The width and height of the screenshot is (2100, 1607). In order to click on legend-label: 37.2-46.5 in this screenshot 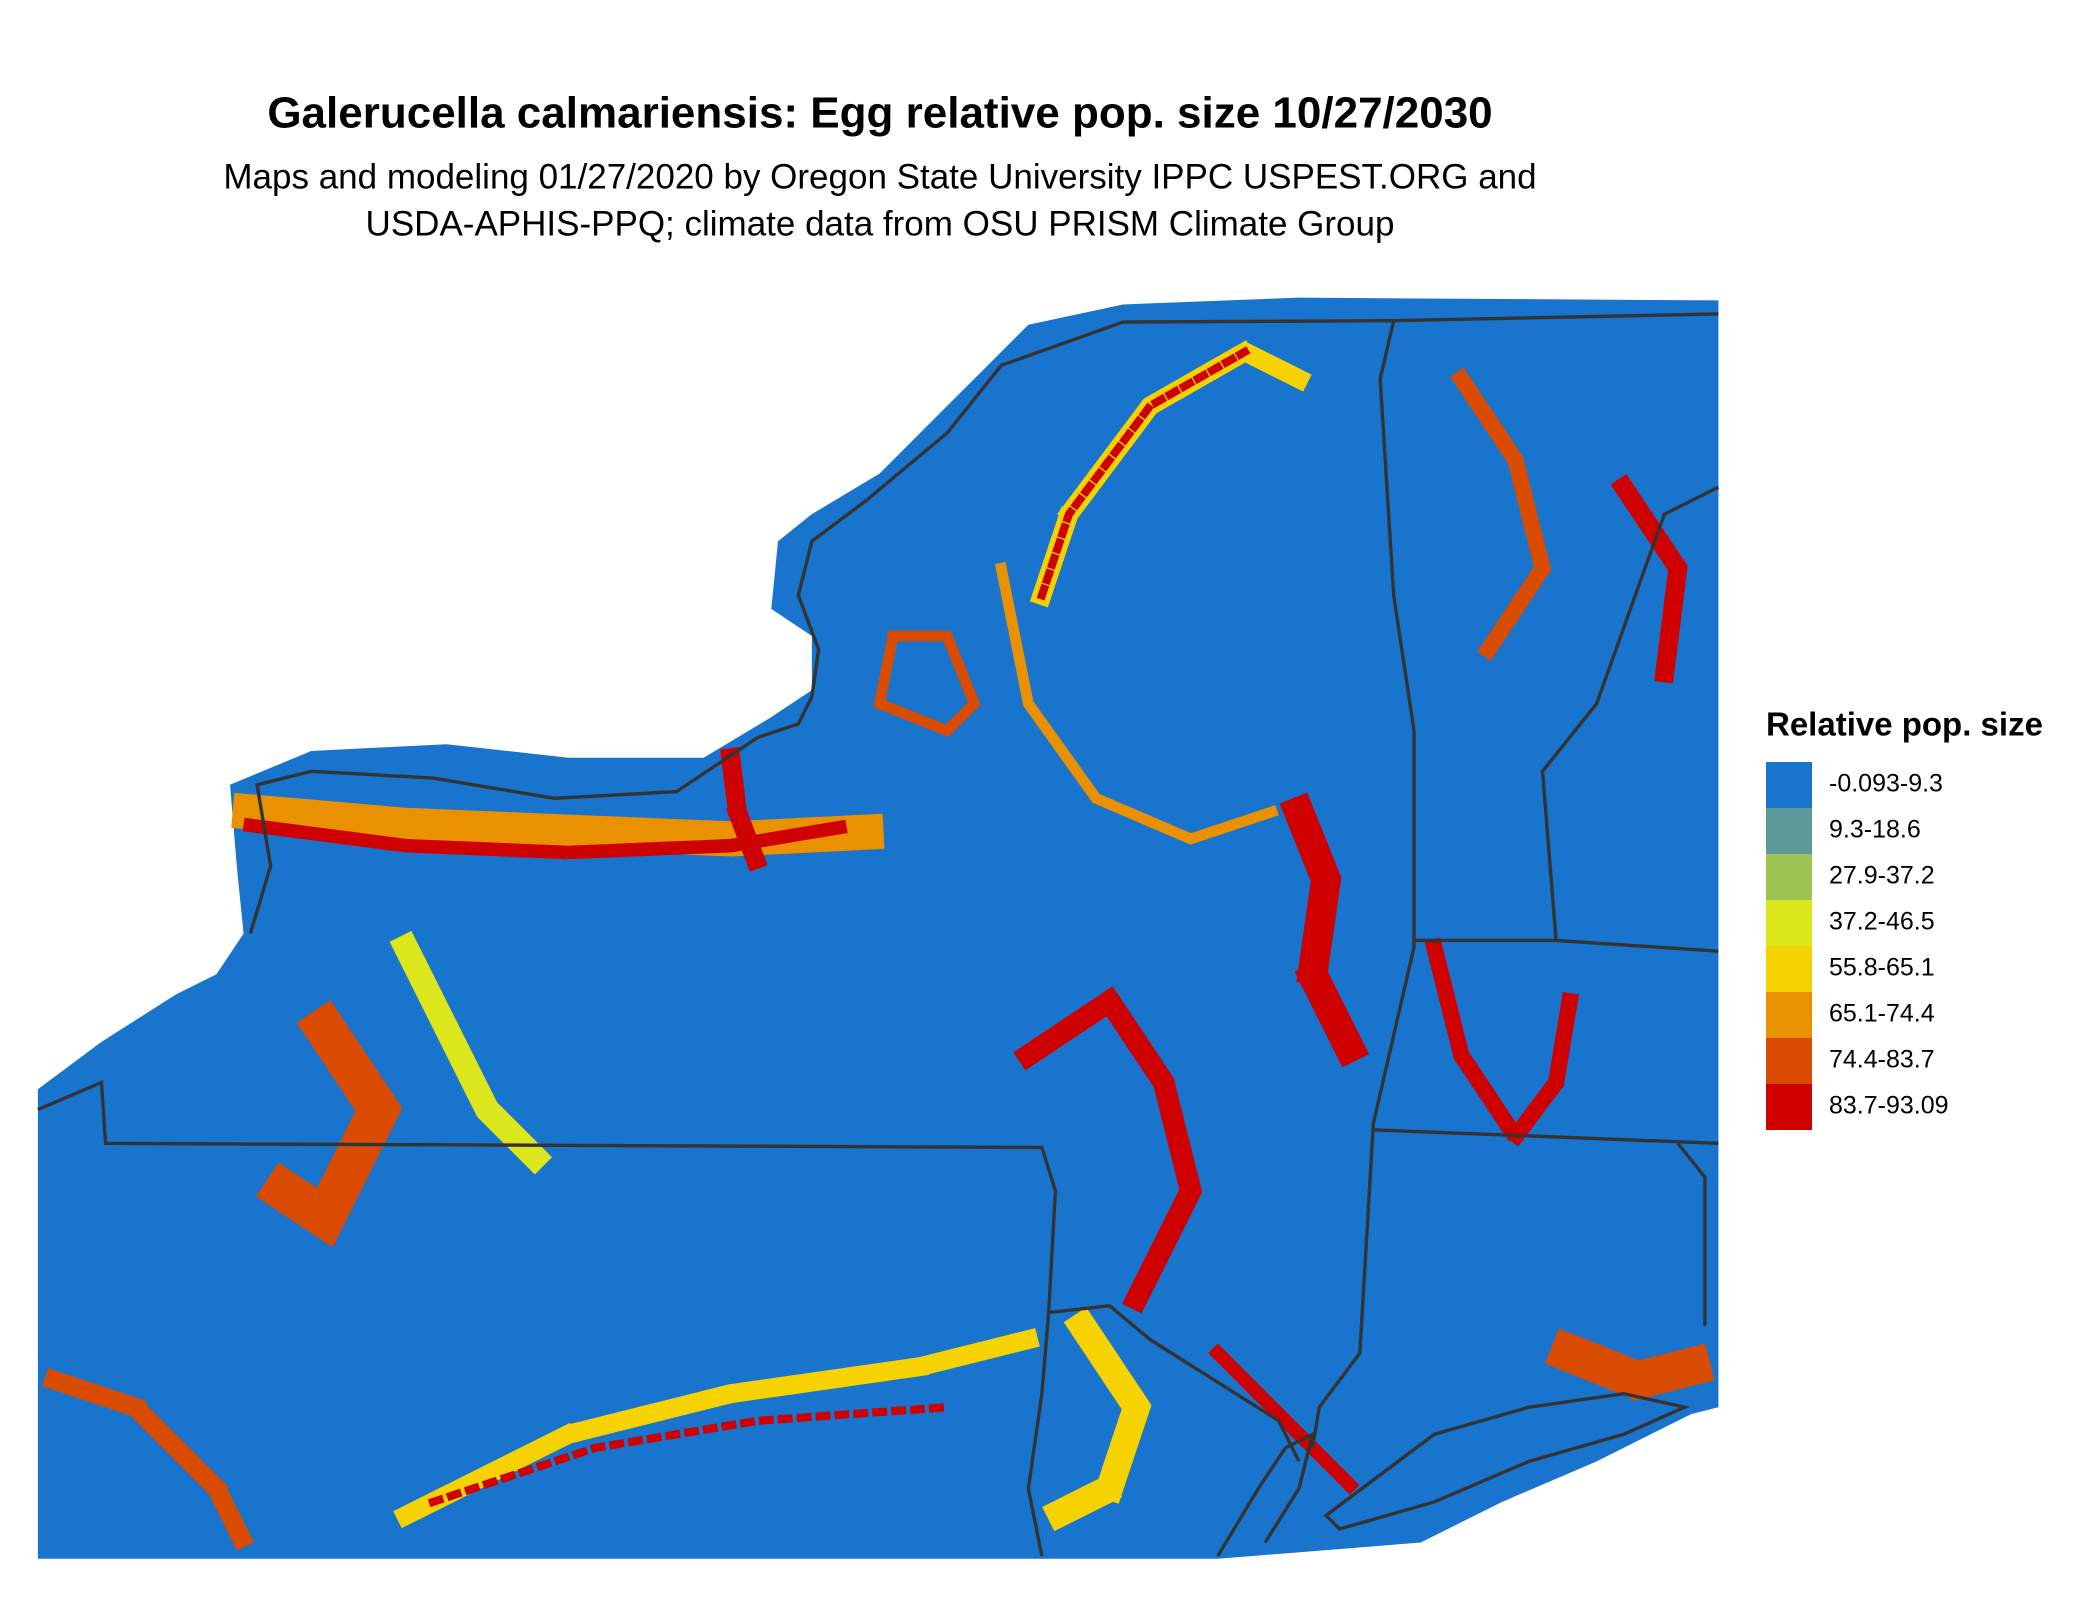, I will do `click(1882, 922)`.